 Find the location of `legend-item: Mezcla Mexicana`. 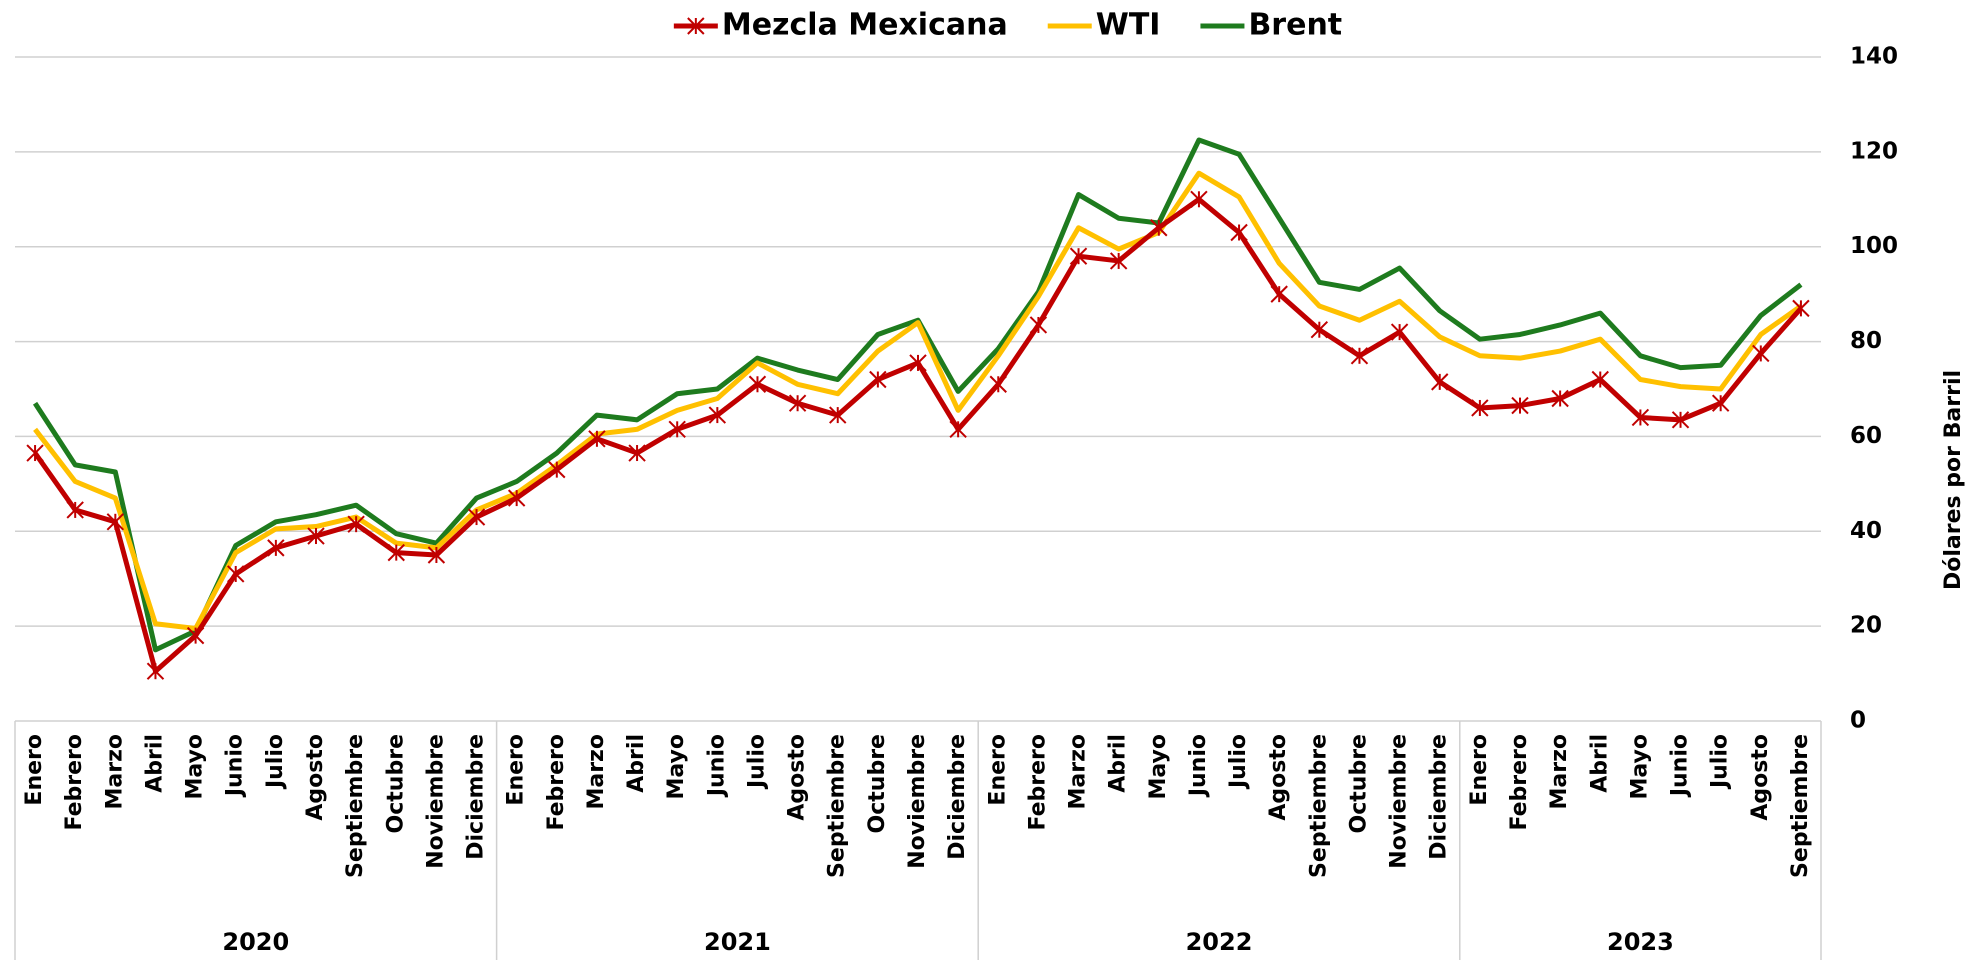

legend-item: Mezcla Mexicana is located at coordinates (840, 25).